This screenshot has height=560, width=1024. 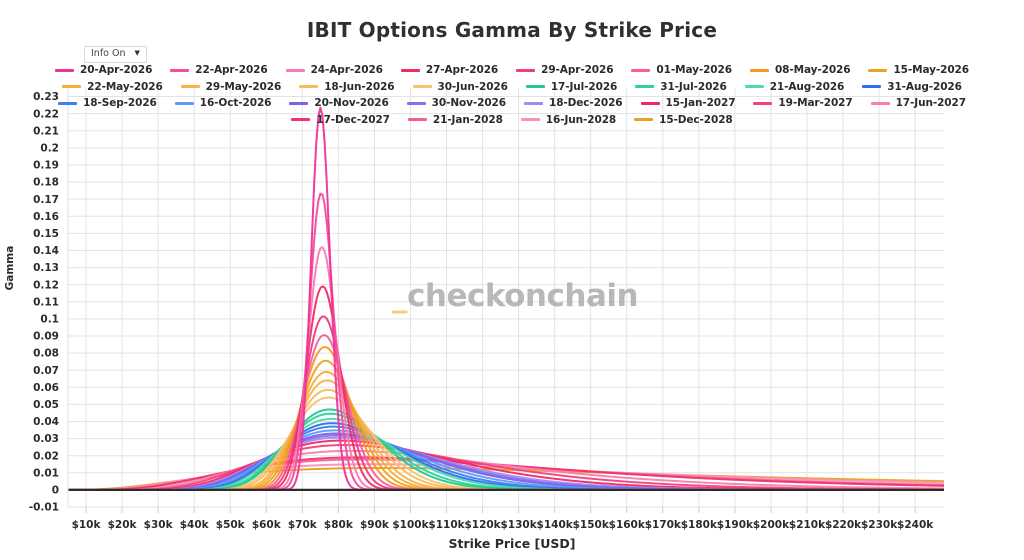 I want to click on legend-item: 29-May-2026, so click(x=230, y=87).